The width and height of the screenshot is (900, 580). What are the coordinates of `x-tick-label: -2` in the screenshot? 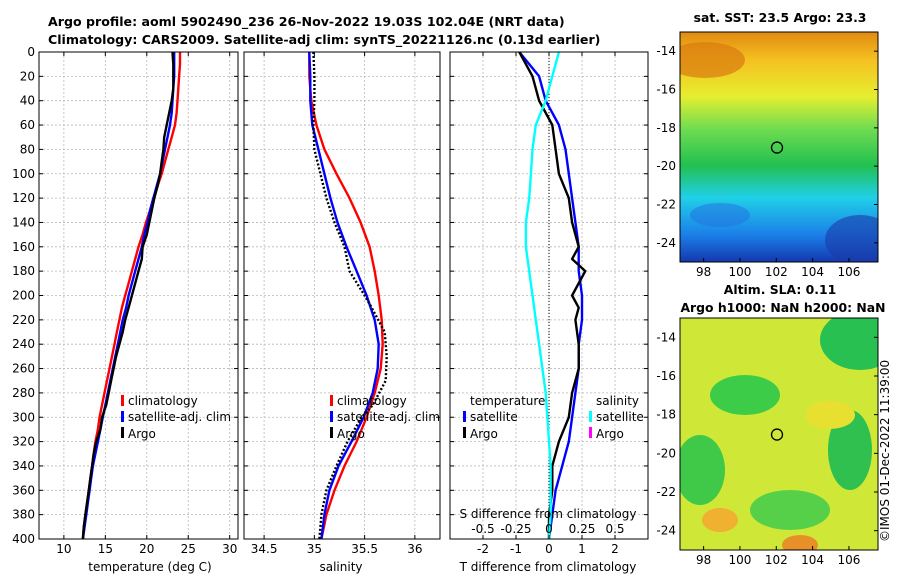 It's located at (483, 549).